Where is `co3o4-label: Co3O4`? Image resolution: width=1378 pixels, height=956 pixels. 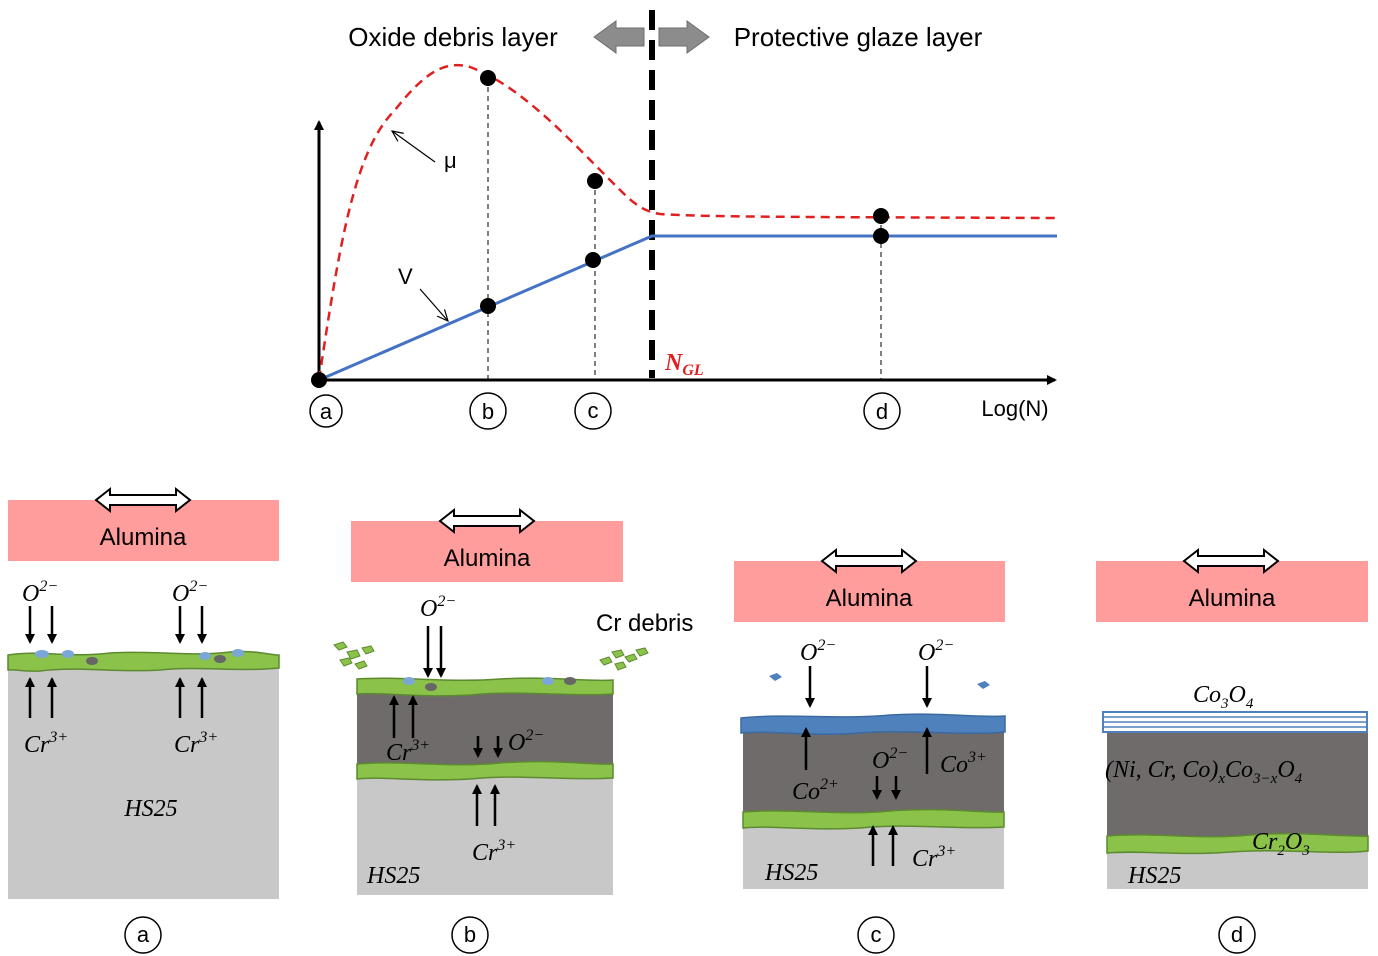 co3o4-label: Co3O4 is located at coordinates (1223, 697).